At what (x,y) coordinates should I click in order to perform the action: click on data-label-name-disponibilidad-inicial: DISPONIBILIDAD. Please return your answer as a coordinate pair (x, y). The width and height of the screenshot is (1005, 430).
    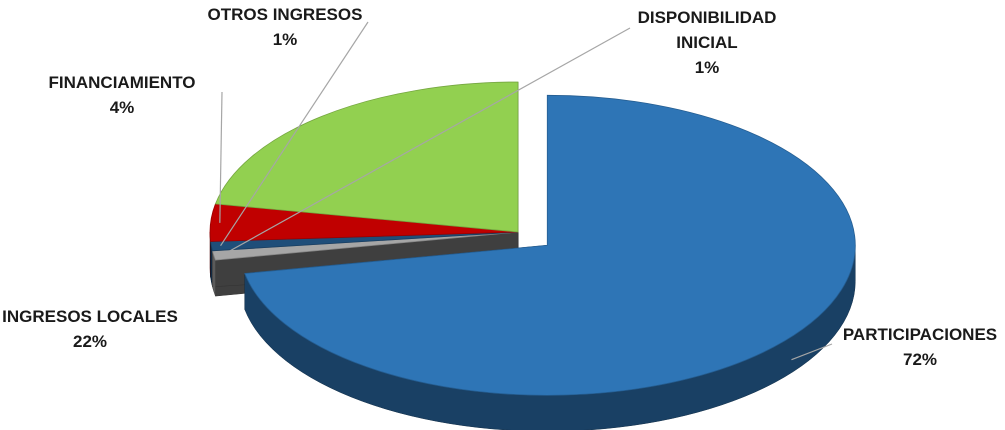
    Looking at the image, I should click on (707, 17).